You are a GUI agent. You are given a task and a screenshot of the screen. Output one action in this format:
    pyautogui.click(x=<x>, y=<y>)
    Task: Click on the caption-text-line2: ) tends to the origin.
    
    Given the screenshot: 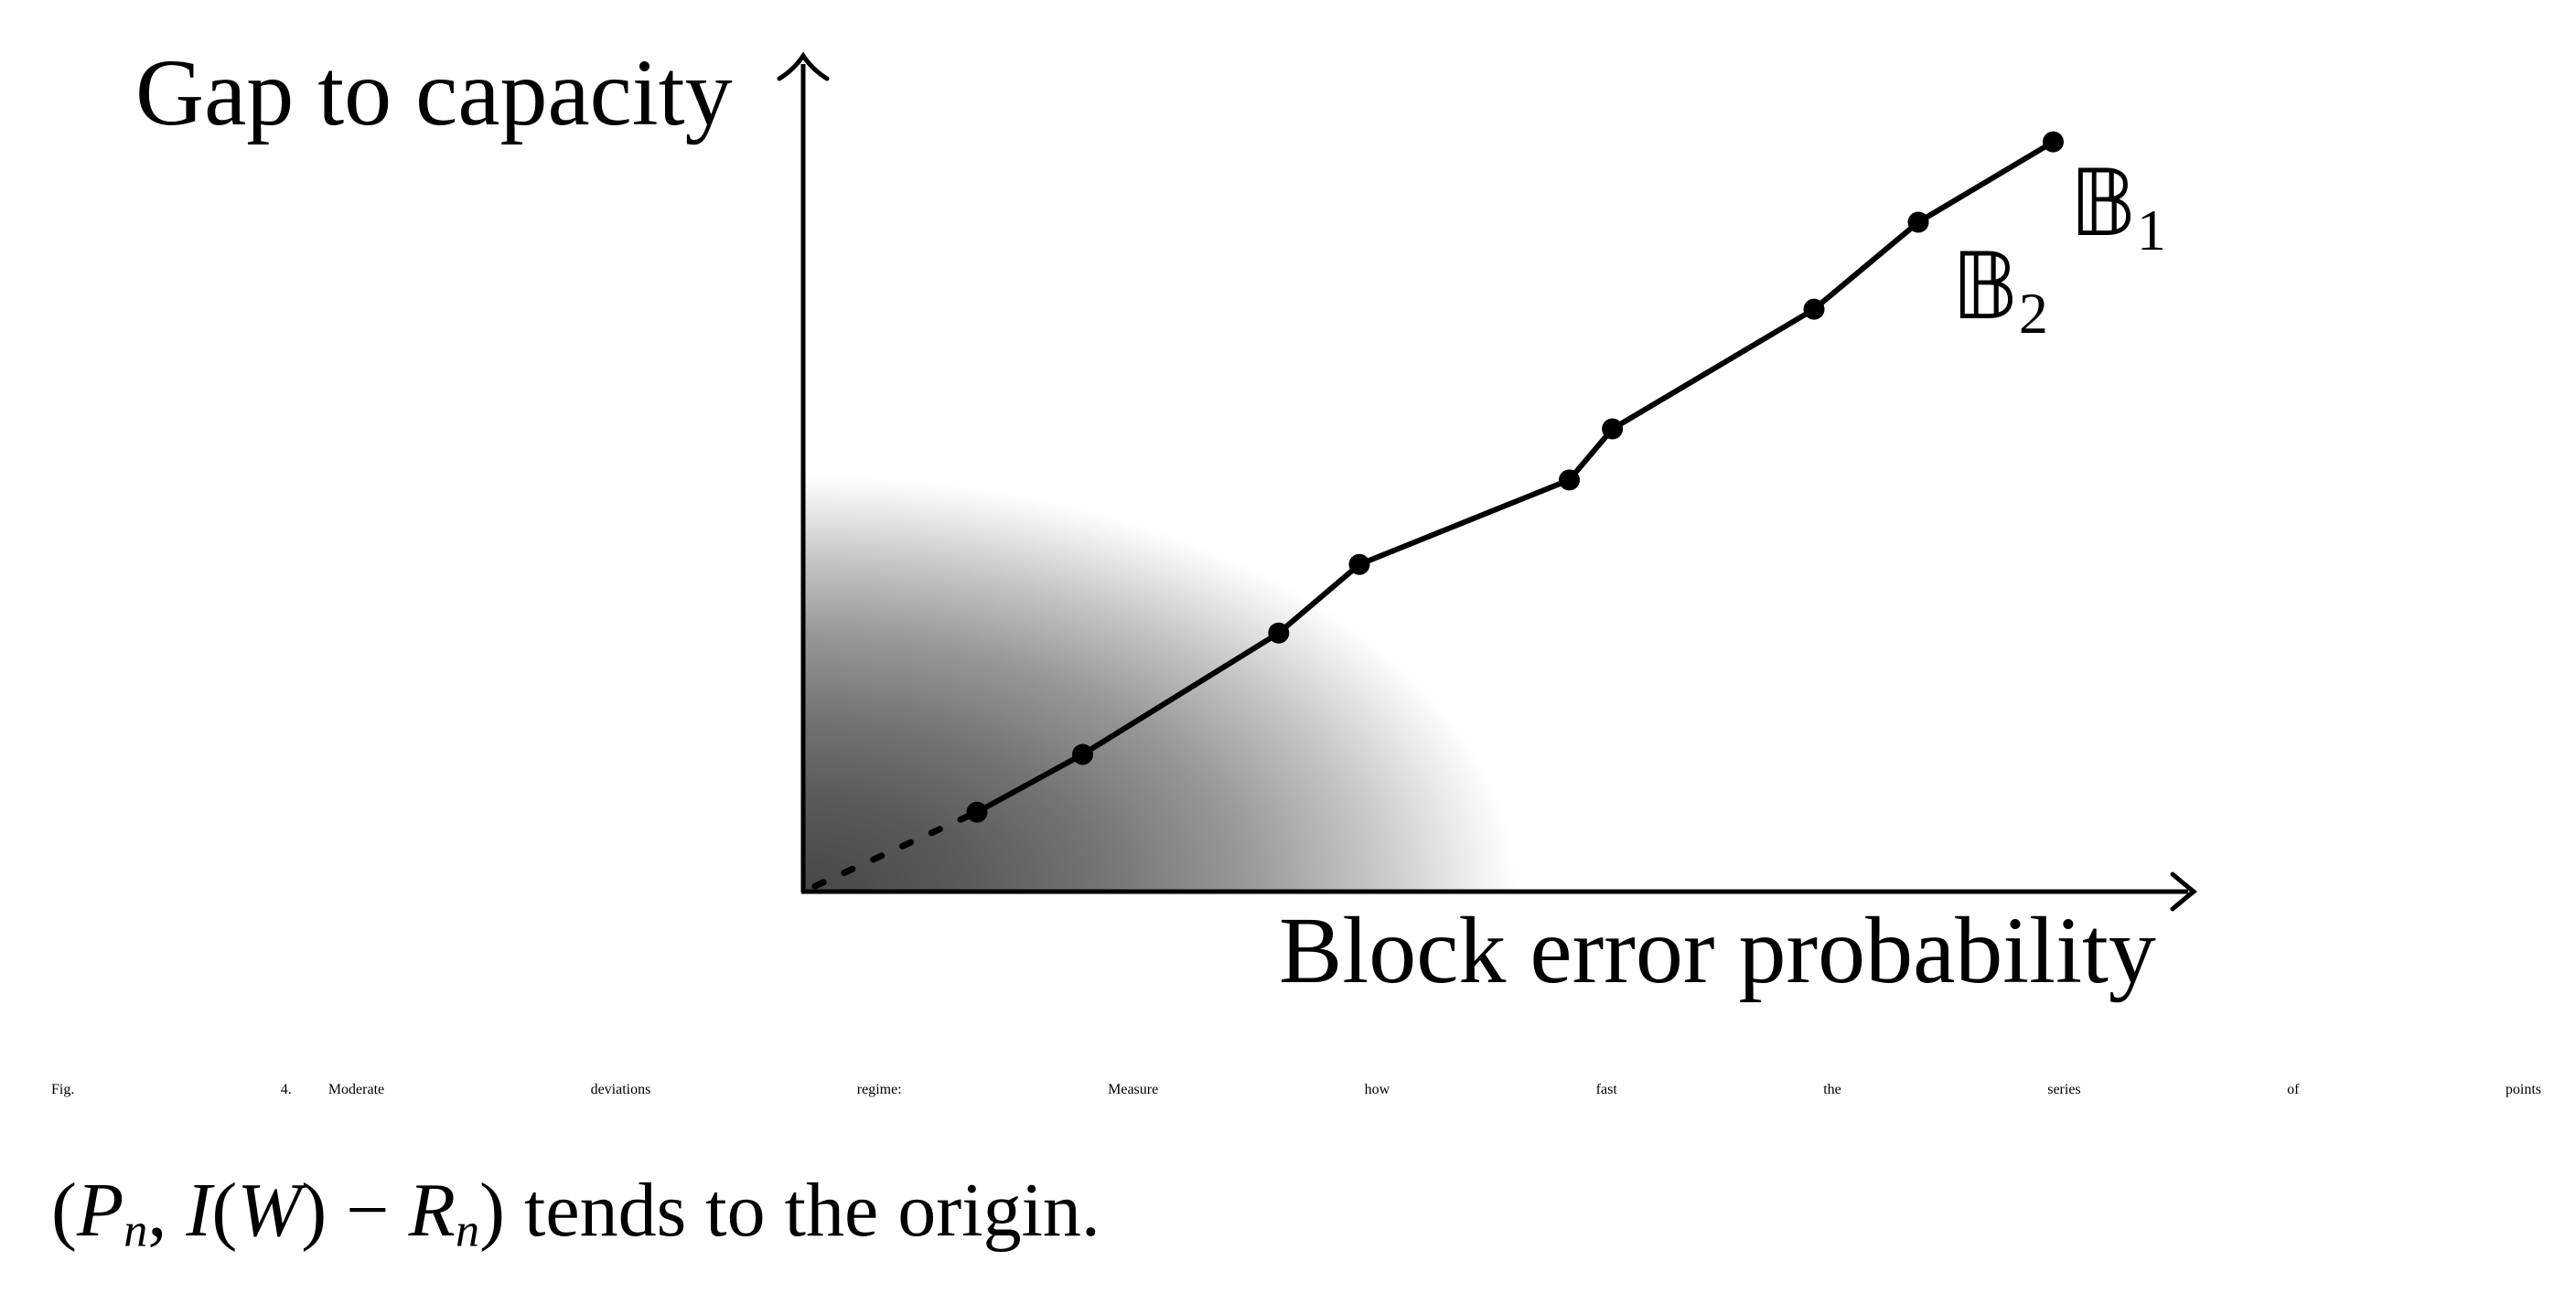 What is the action you would take?
    pyautogui.click(x=790, y=1210)
    